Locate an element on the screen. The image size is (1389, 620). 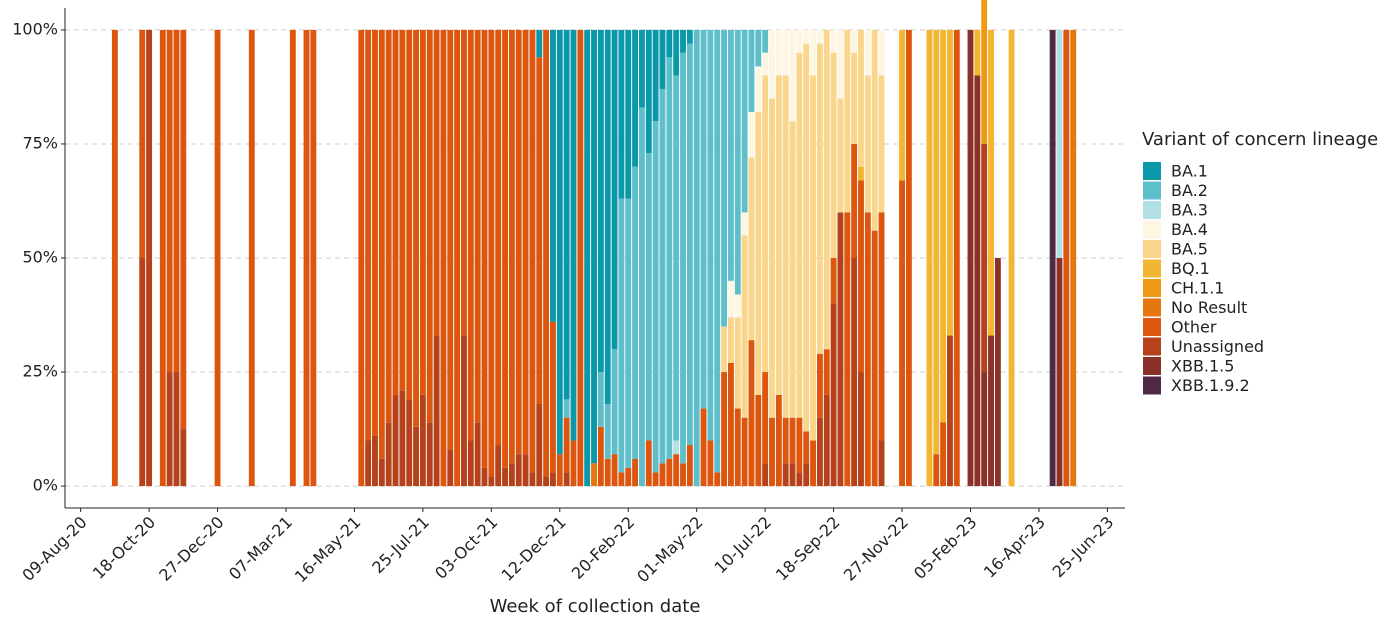
legend-label: Other is located at coordinates (1194, 327).